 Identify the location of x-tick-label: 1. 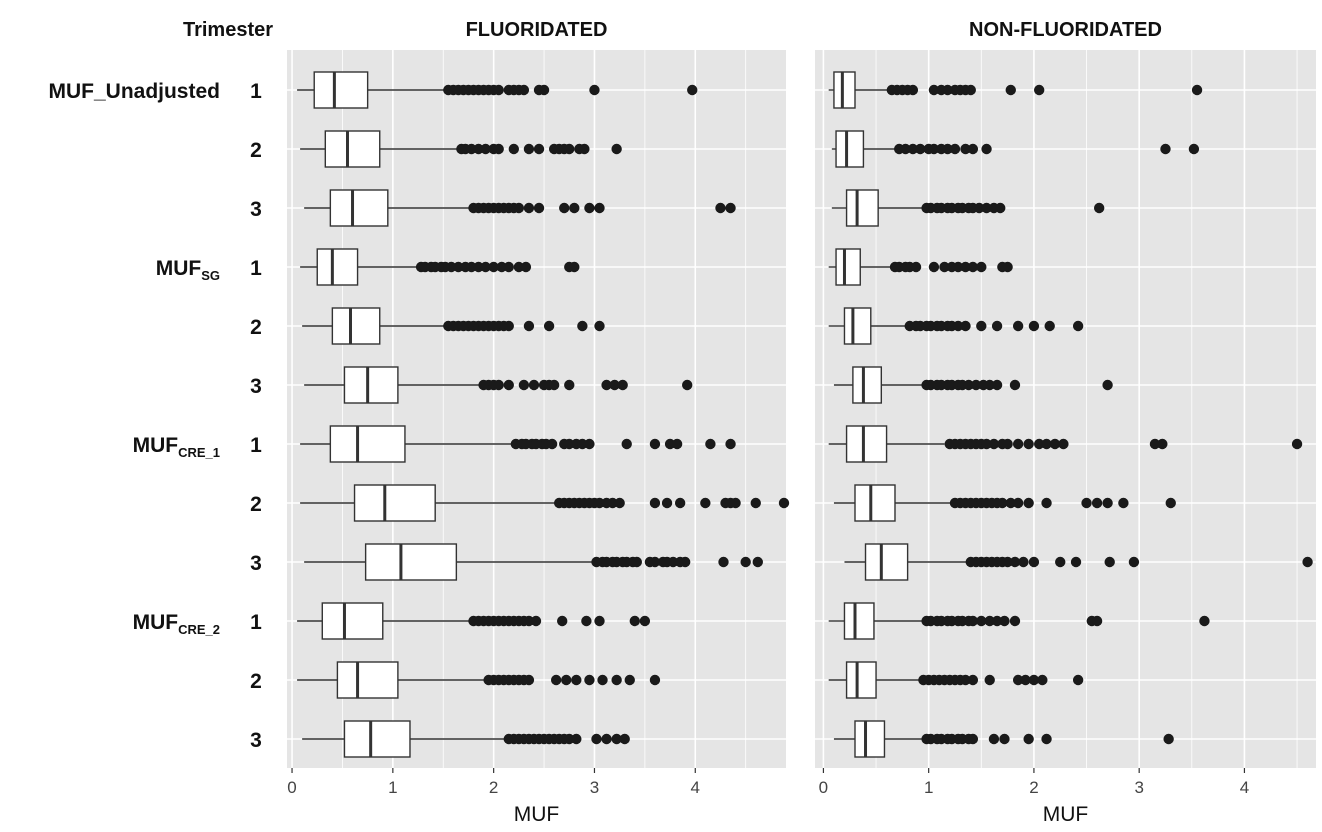
(928, 787).